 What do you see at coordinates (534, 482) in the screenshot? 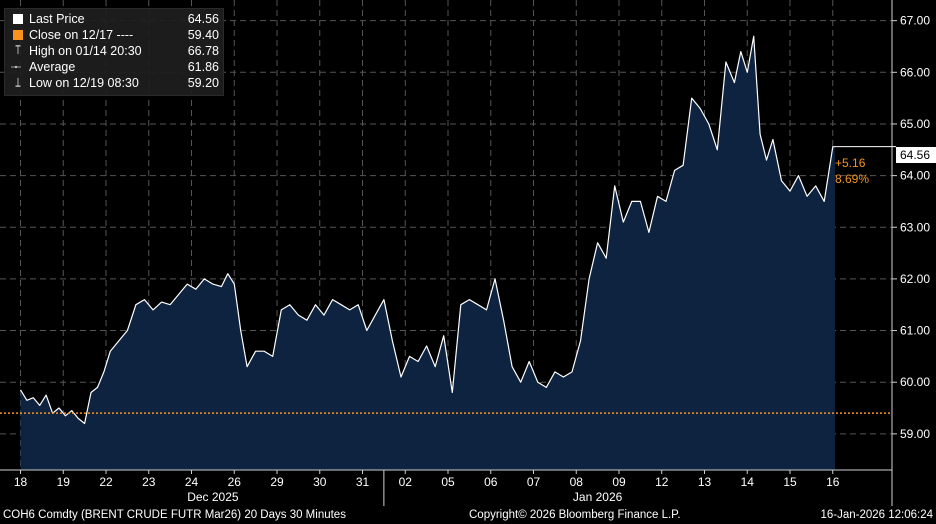
I see `x-tick-label: 07` at bounding box center [534, 482].